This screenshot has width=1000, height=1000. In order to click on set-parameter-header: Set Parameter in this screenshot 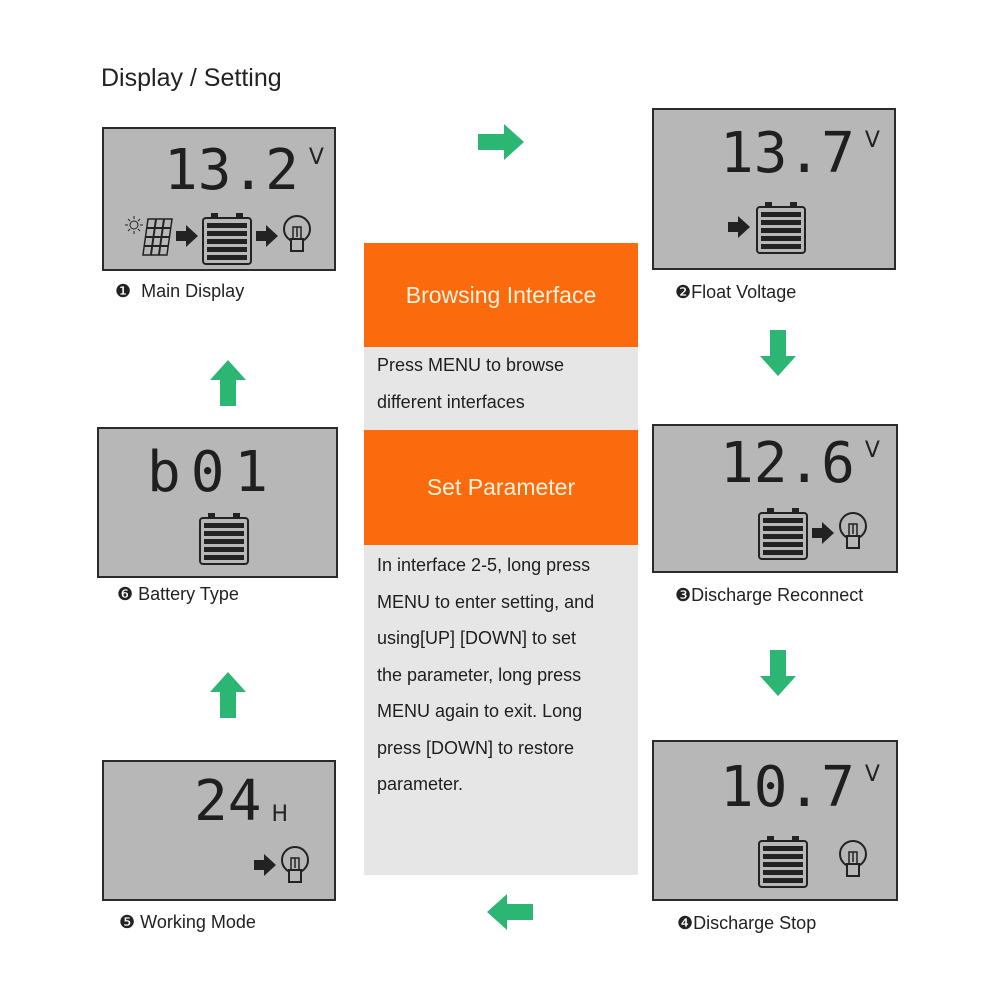, I will do `click(501, 487)`.